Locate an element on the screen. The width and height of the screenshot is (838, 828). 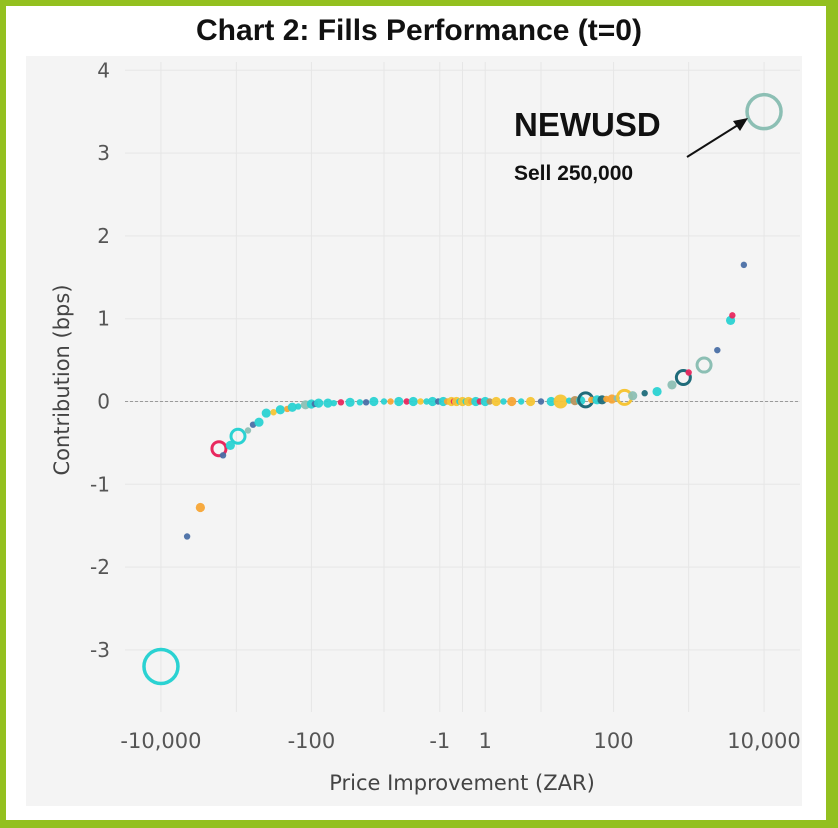
x-tick-label: -100 is located at coordinates (312, 741).